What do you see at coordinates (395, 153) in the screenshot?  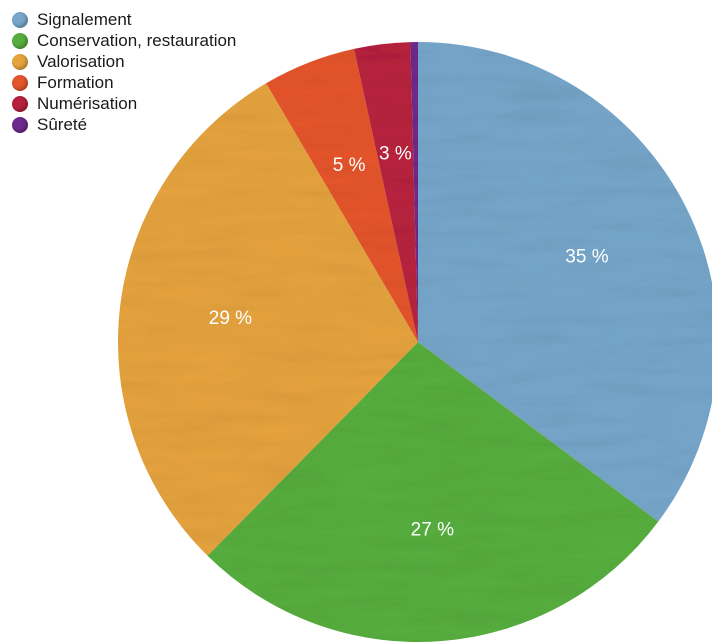 I see `value-label-numerisation: 3 %` at bounding box center [395, 153].